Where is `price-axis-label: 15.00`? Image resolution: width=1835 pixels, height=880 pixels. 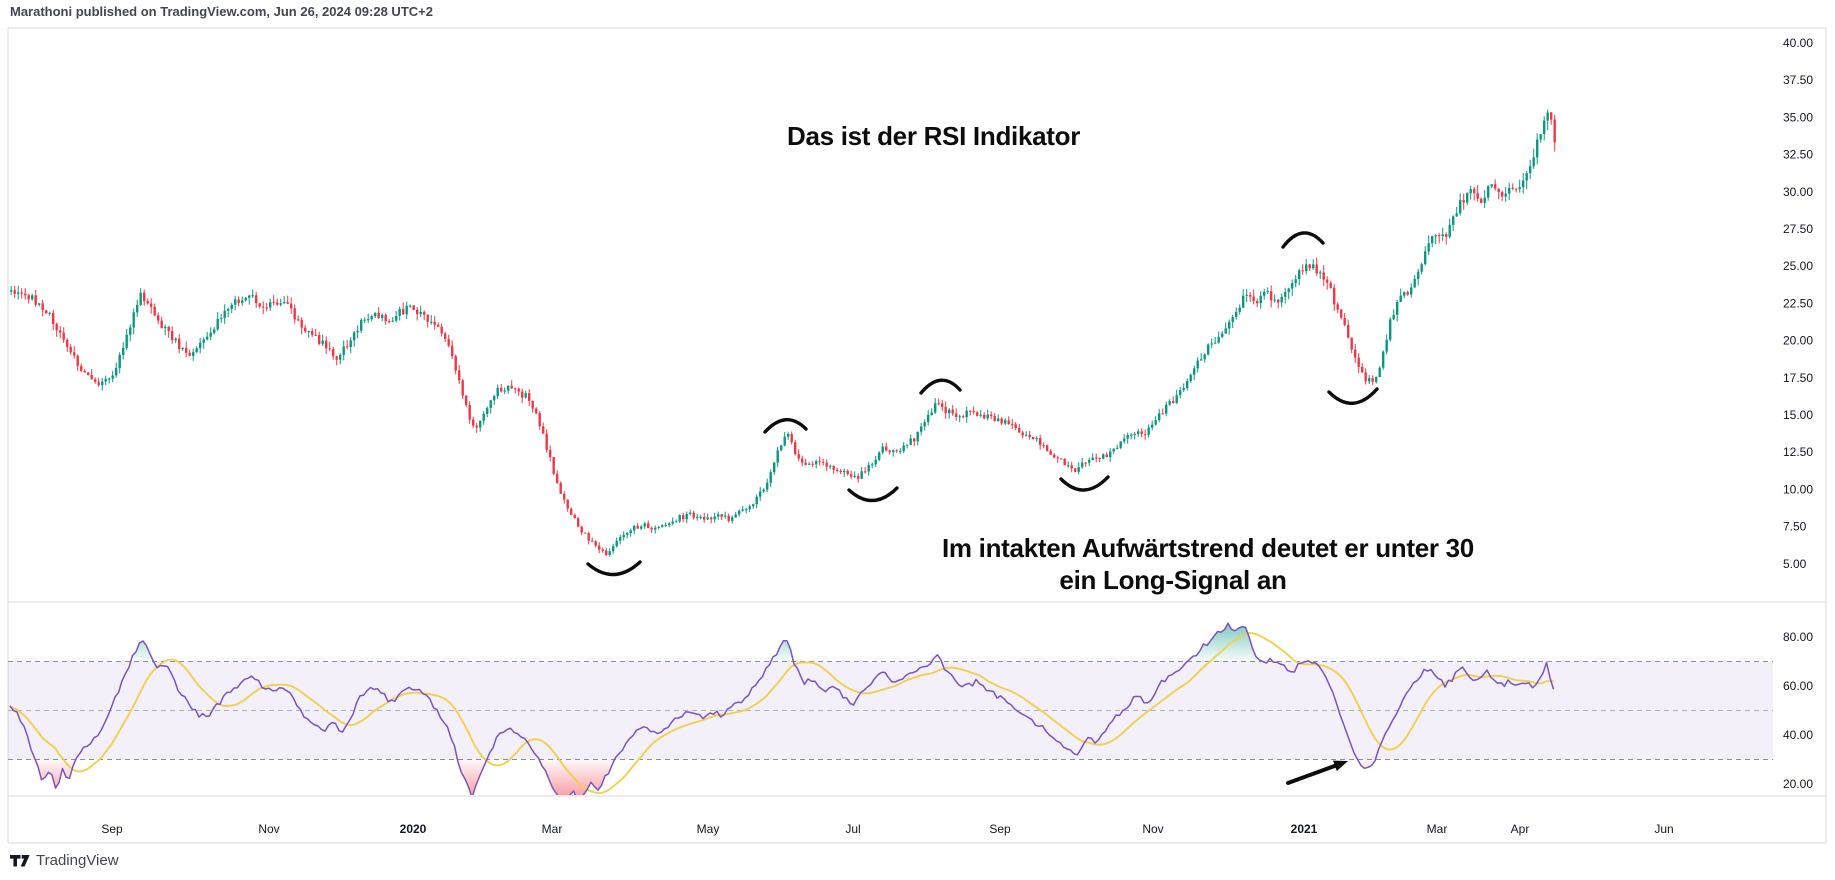
price-axis-label: 15.00 is located at coordinates (1798, 415).